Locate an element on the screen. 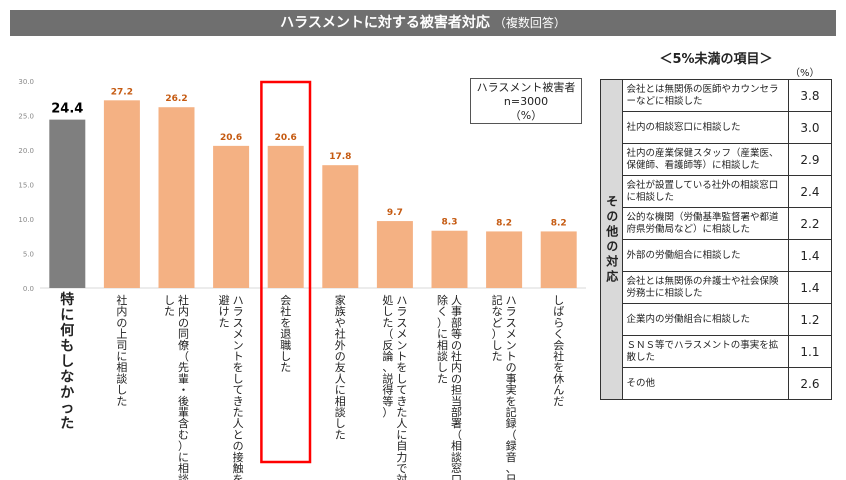  x-category-label: 除く）に相談した is located at coordinates (442, 339).